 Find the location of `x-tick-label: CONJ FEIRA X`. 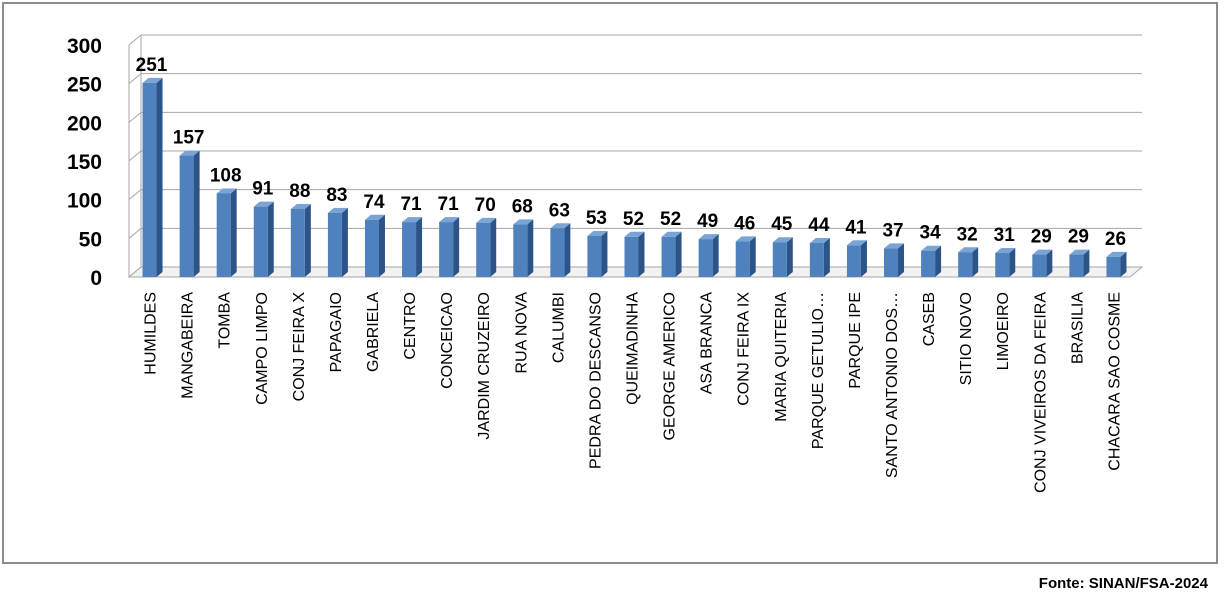

x-tick-label: CONJ FEIRA X is located at coordinates (299, 347).